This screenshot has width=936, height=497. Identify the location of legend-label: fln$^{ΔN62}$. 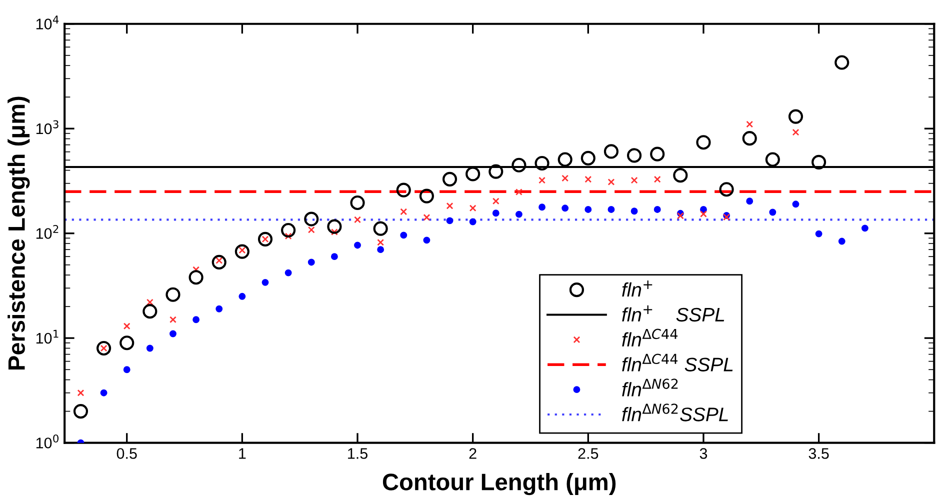
(650, 387).